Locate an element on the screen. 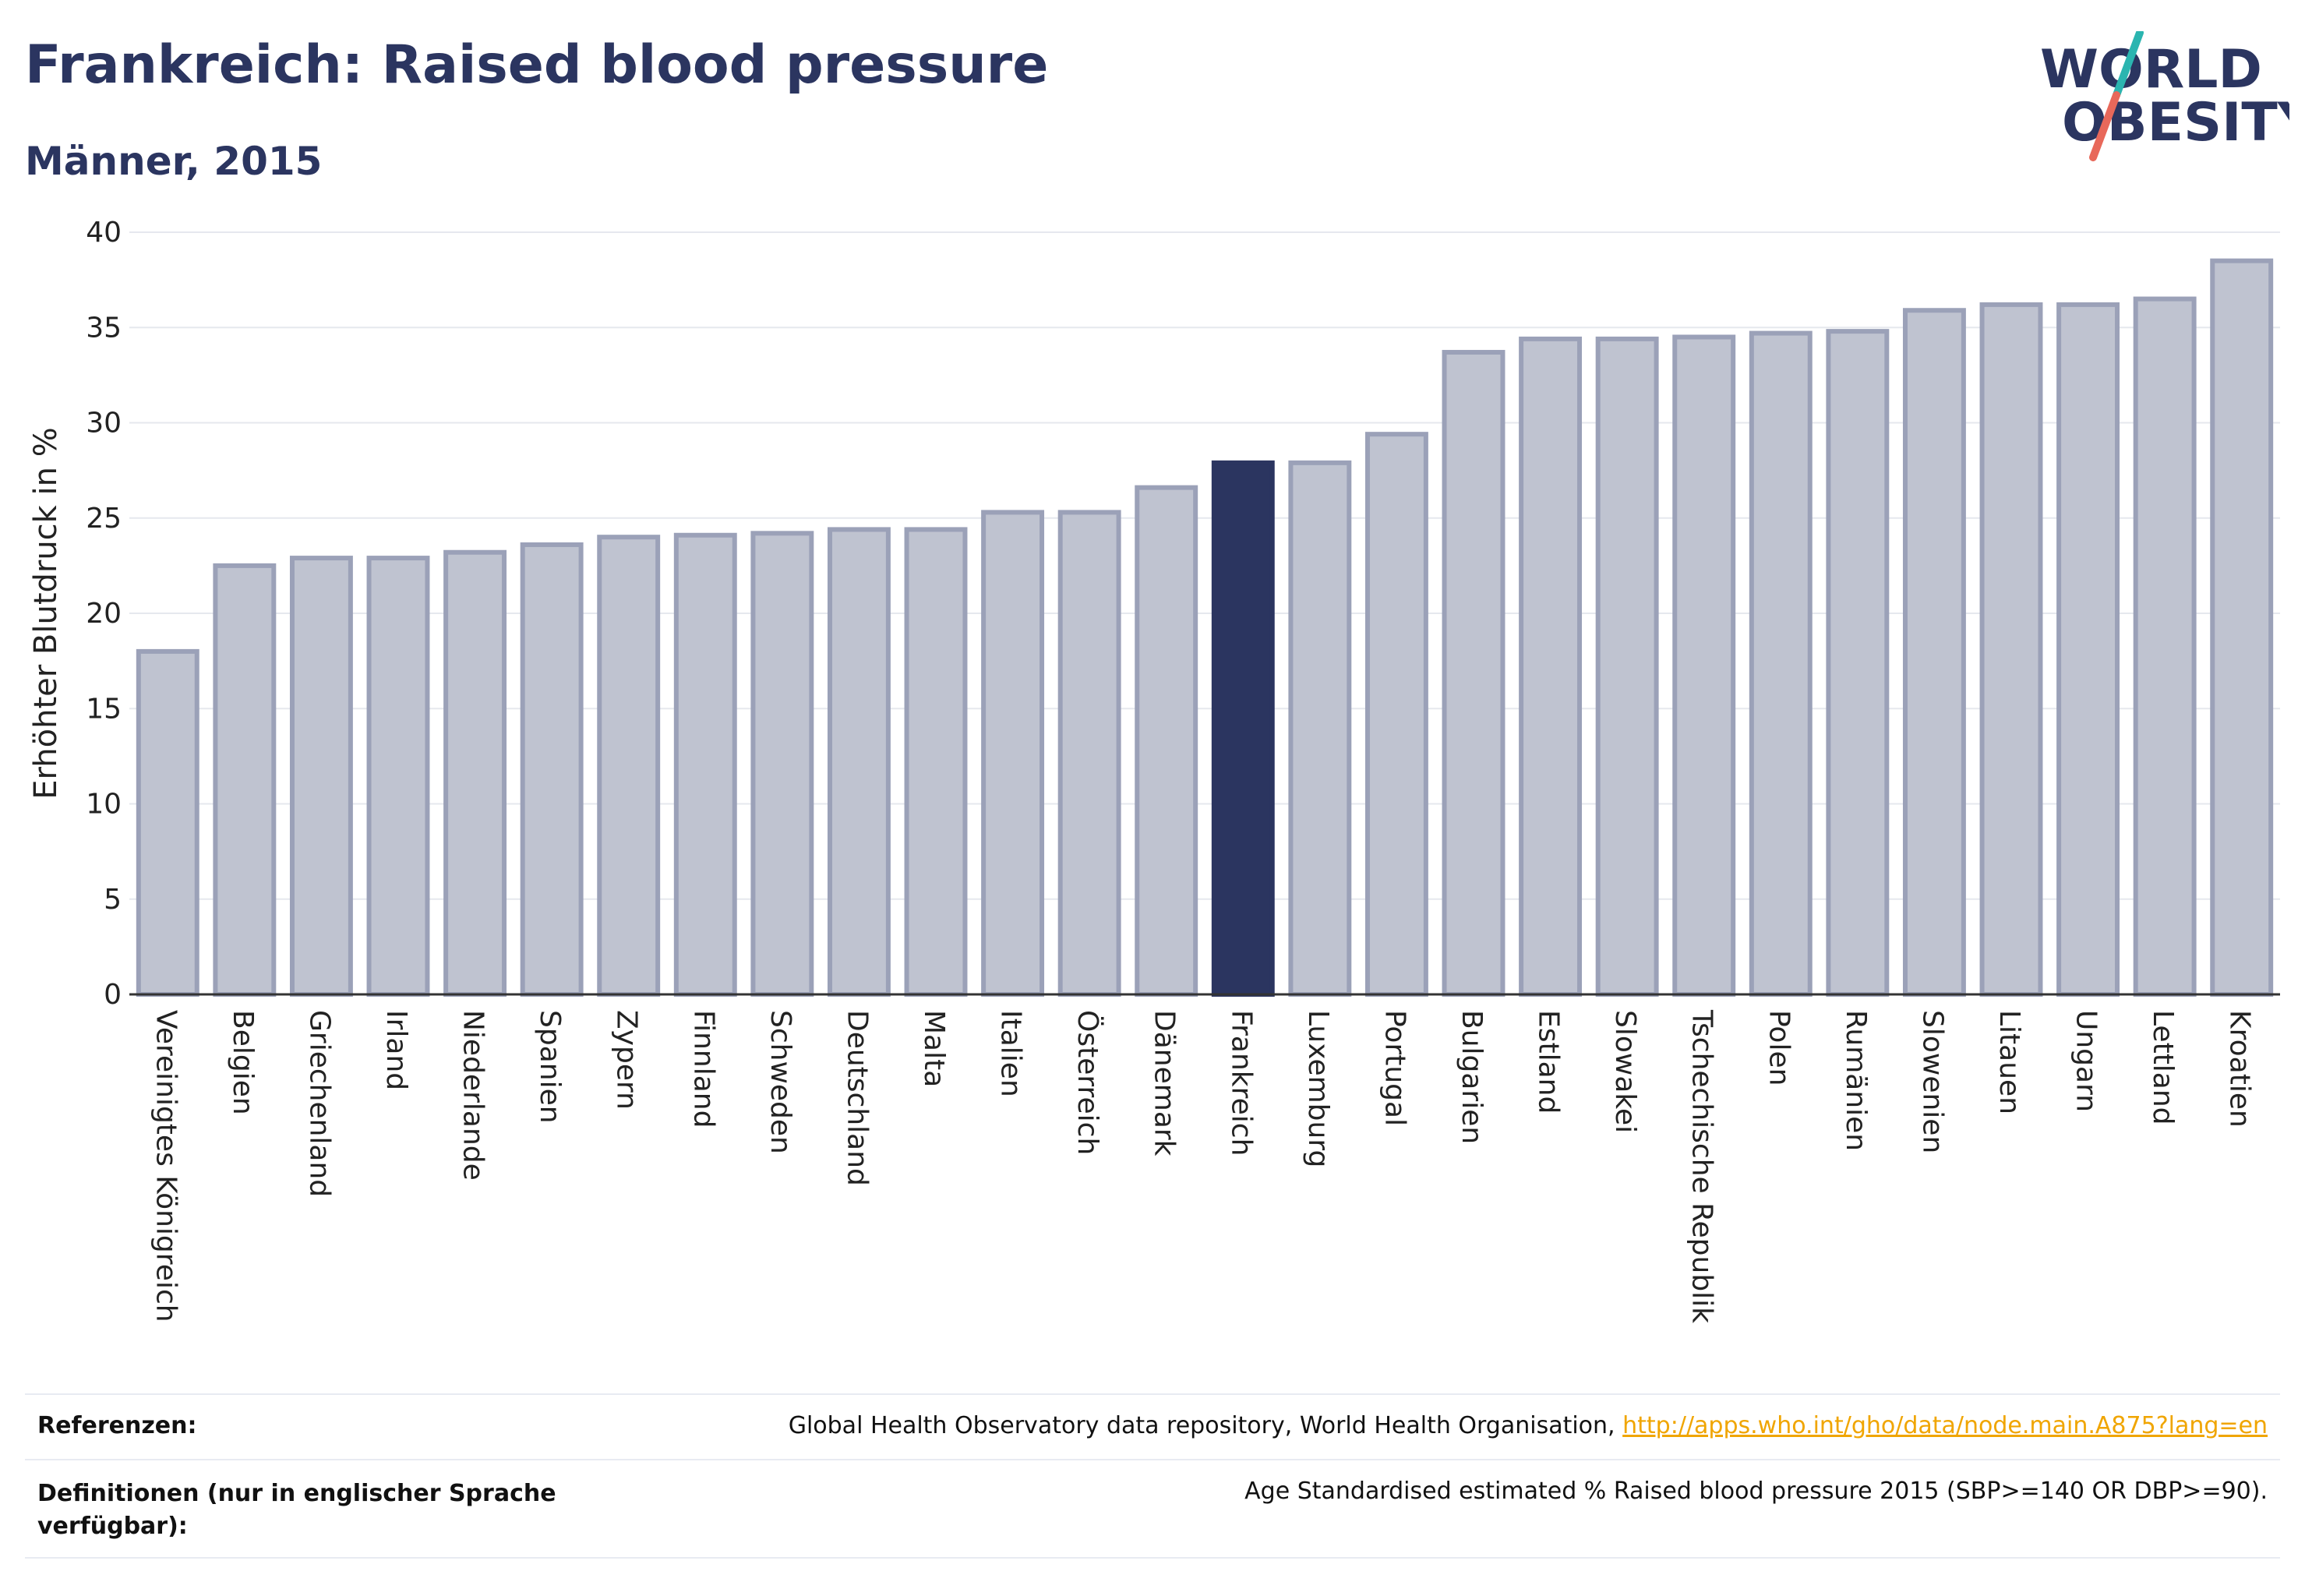  x-tick-label: Rumänien is located at coordinates (1856, 1080).